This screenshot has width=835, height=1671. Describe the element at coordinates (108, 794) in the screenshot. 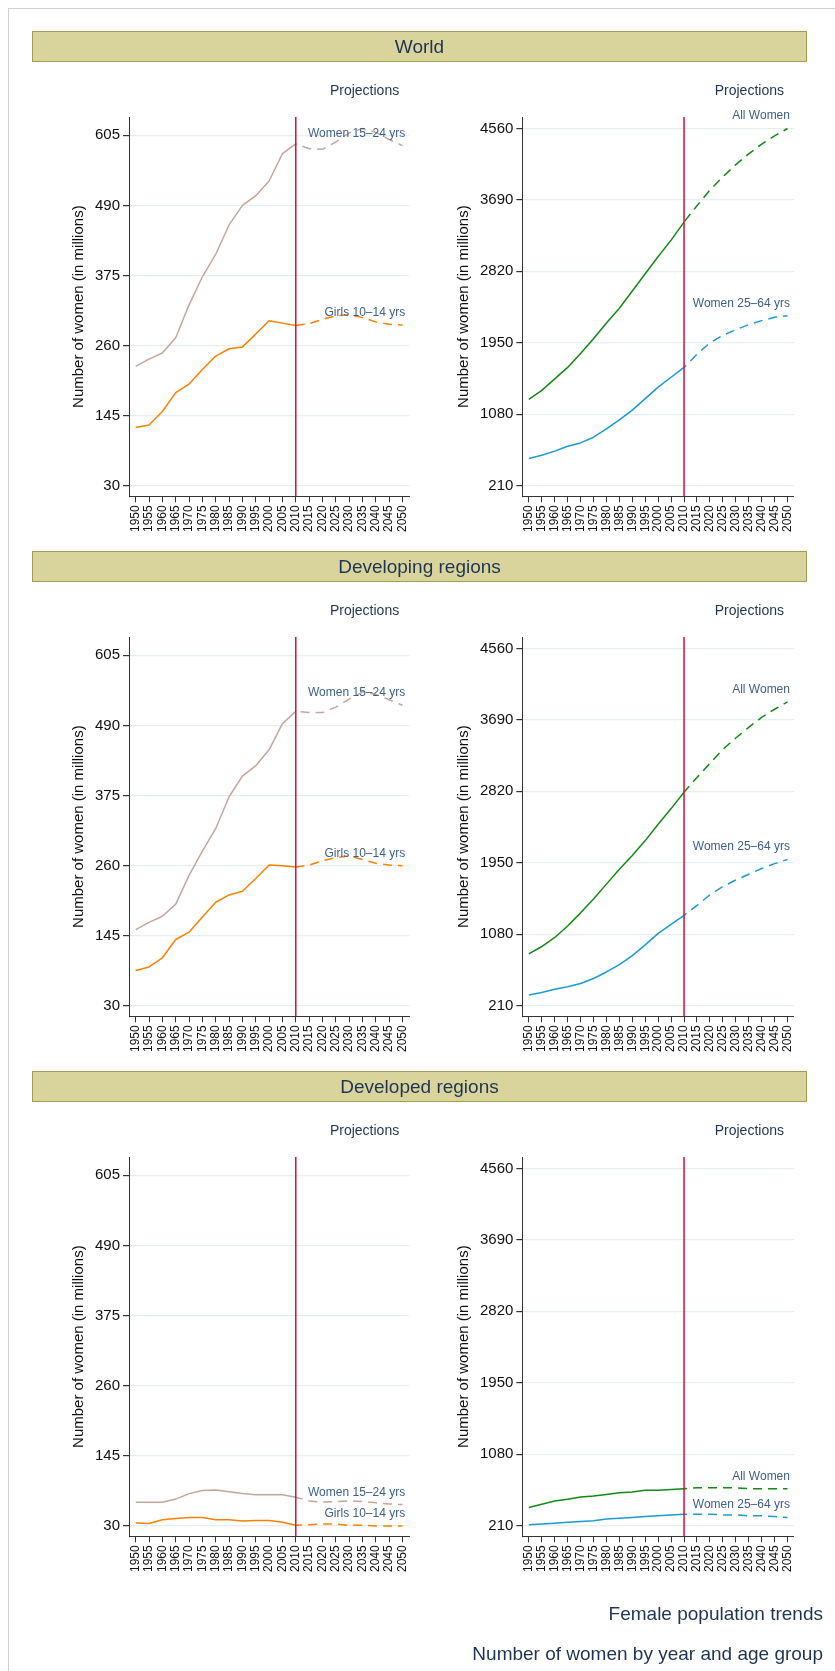

I see `y-tick-label: 375` at that location.